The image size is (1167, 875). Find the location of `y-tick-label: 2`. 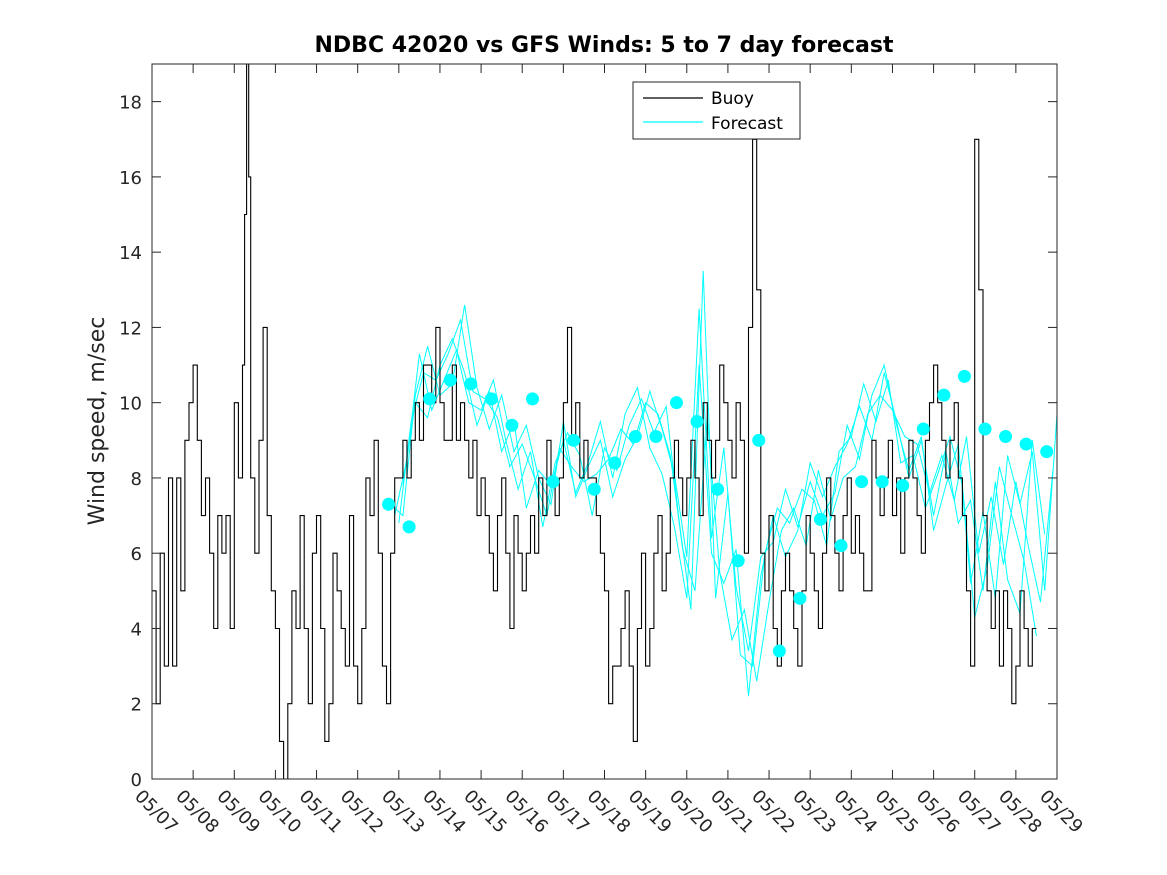

y-tick-label: 2 is located at coordinates (136, 705).